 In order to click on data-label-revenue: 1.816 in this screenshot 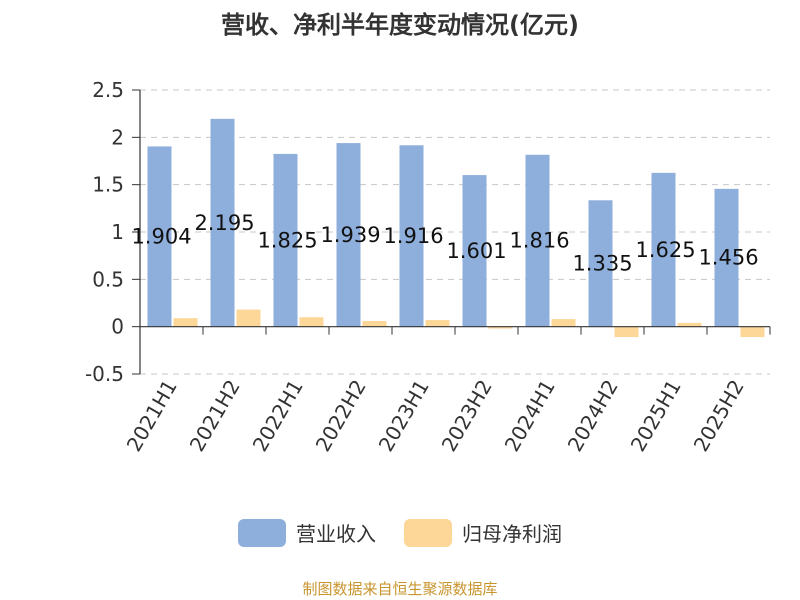, I will do `click(539, 241)`.